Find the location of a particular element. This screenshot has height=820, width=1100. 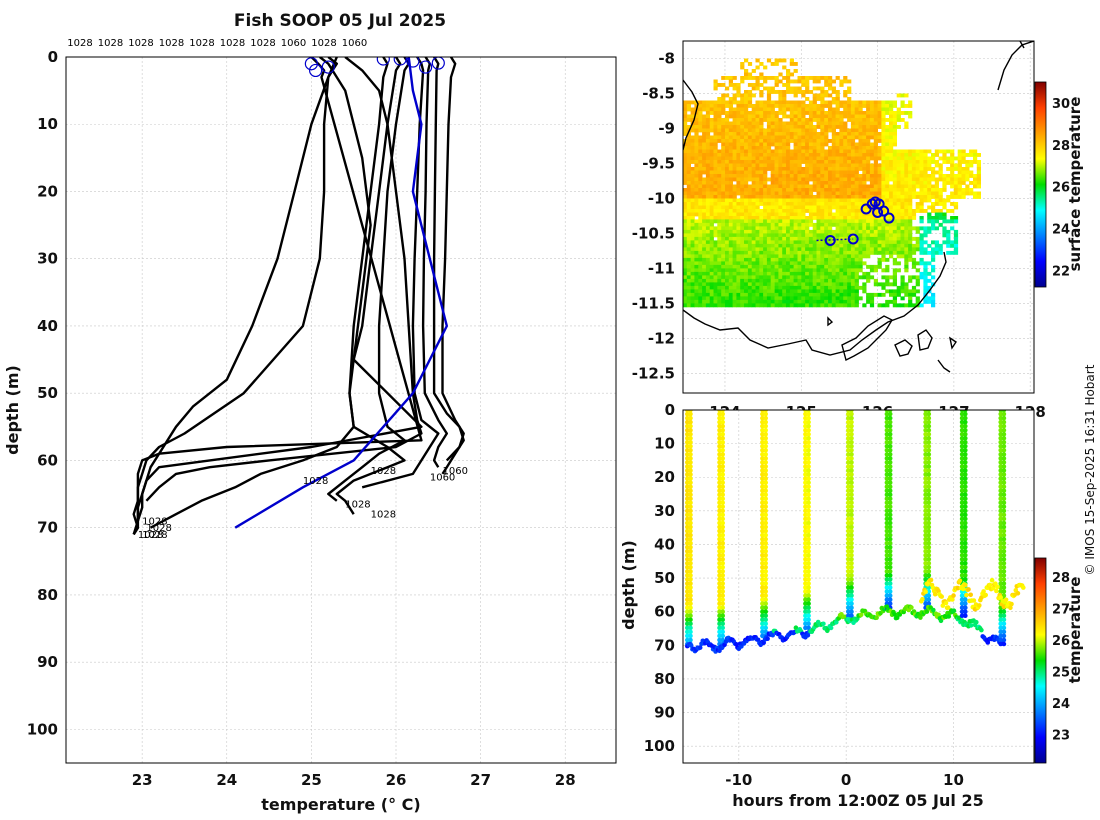

profile-top-label: 1028 is located at coordinates (262, 43).